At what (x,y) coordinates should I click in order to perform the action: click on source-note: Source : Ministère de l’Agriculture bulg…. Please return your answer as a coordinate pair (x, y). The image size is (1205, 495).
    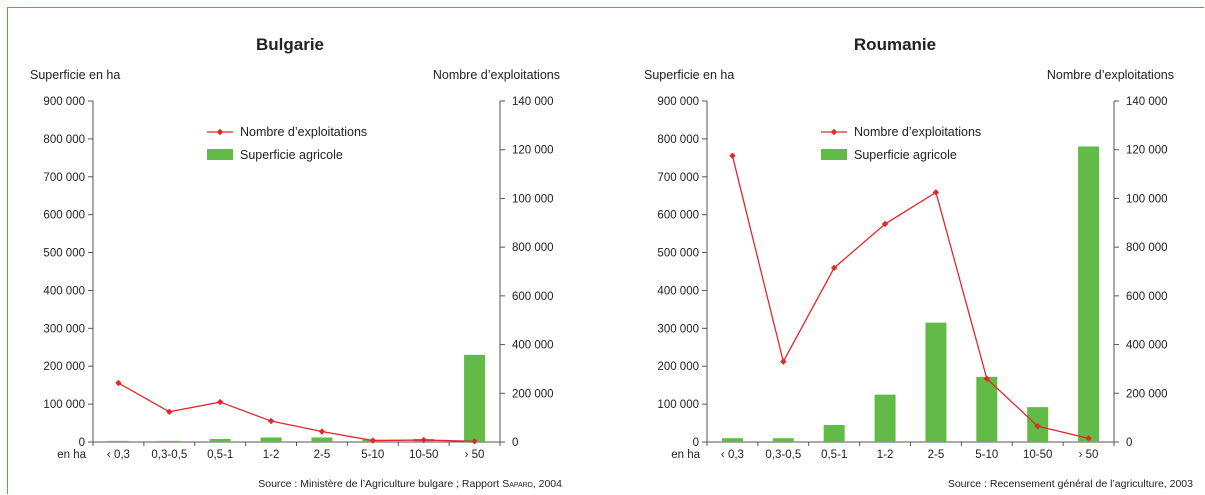
    Looking at the image, I should click on (410, 484).